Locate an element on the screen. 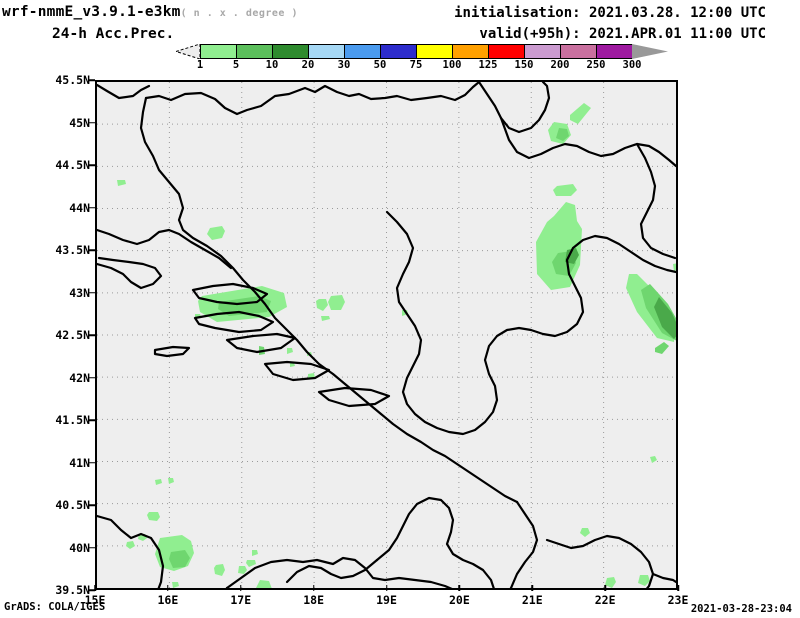 The height and width of the screenshot is (618, 800). valid-time-text: valid(+95h): 2021.APR.01 11:00 UTC is located at coordinates (622, 34).